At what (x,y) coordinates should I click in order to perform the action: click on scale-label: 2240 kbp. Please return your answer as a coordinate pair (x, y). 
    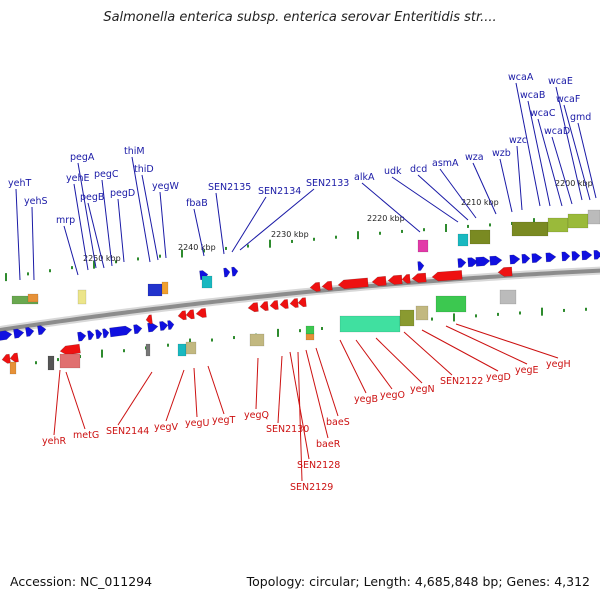
    Looking at the image, I should click on (197, 247).